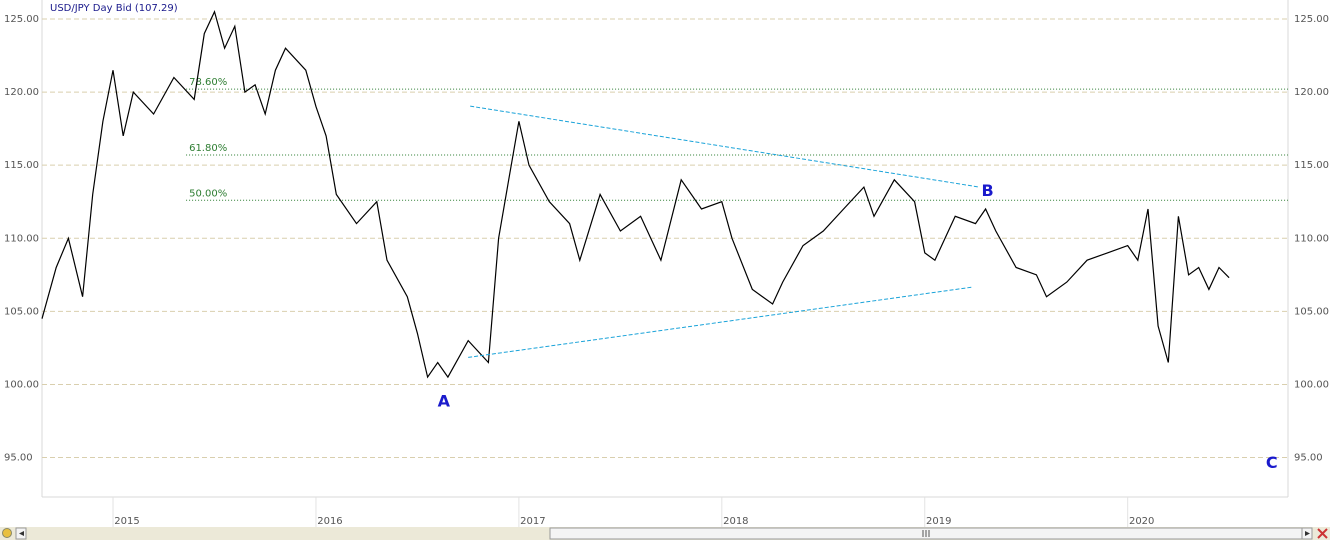 The image size is (1330, 540). Describe the element at coordinates (114, 8) in the screenshot. I see `chart-title: USD/JPY Day Bid (107.29)` at that location.